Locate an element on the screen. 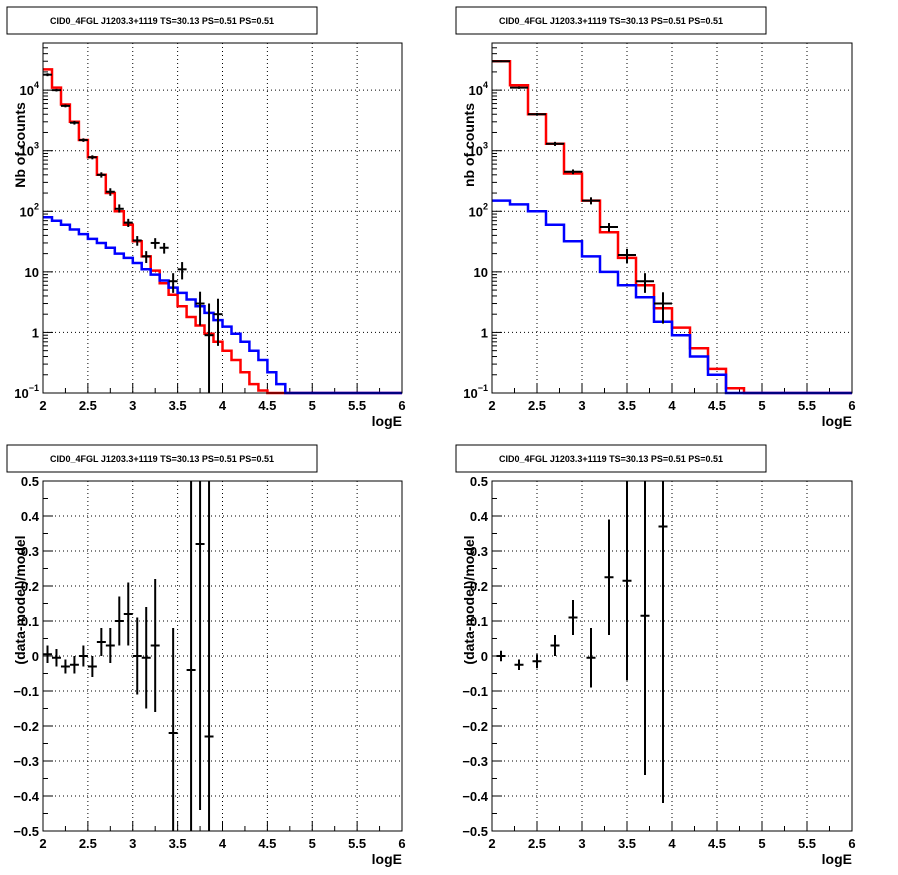  y-tick-label: 0.5 is located at coordinates (479, 481).